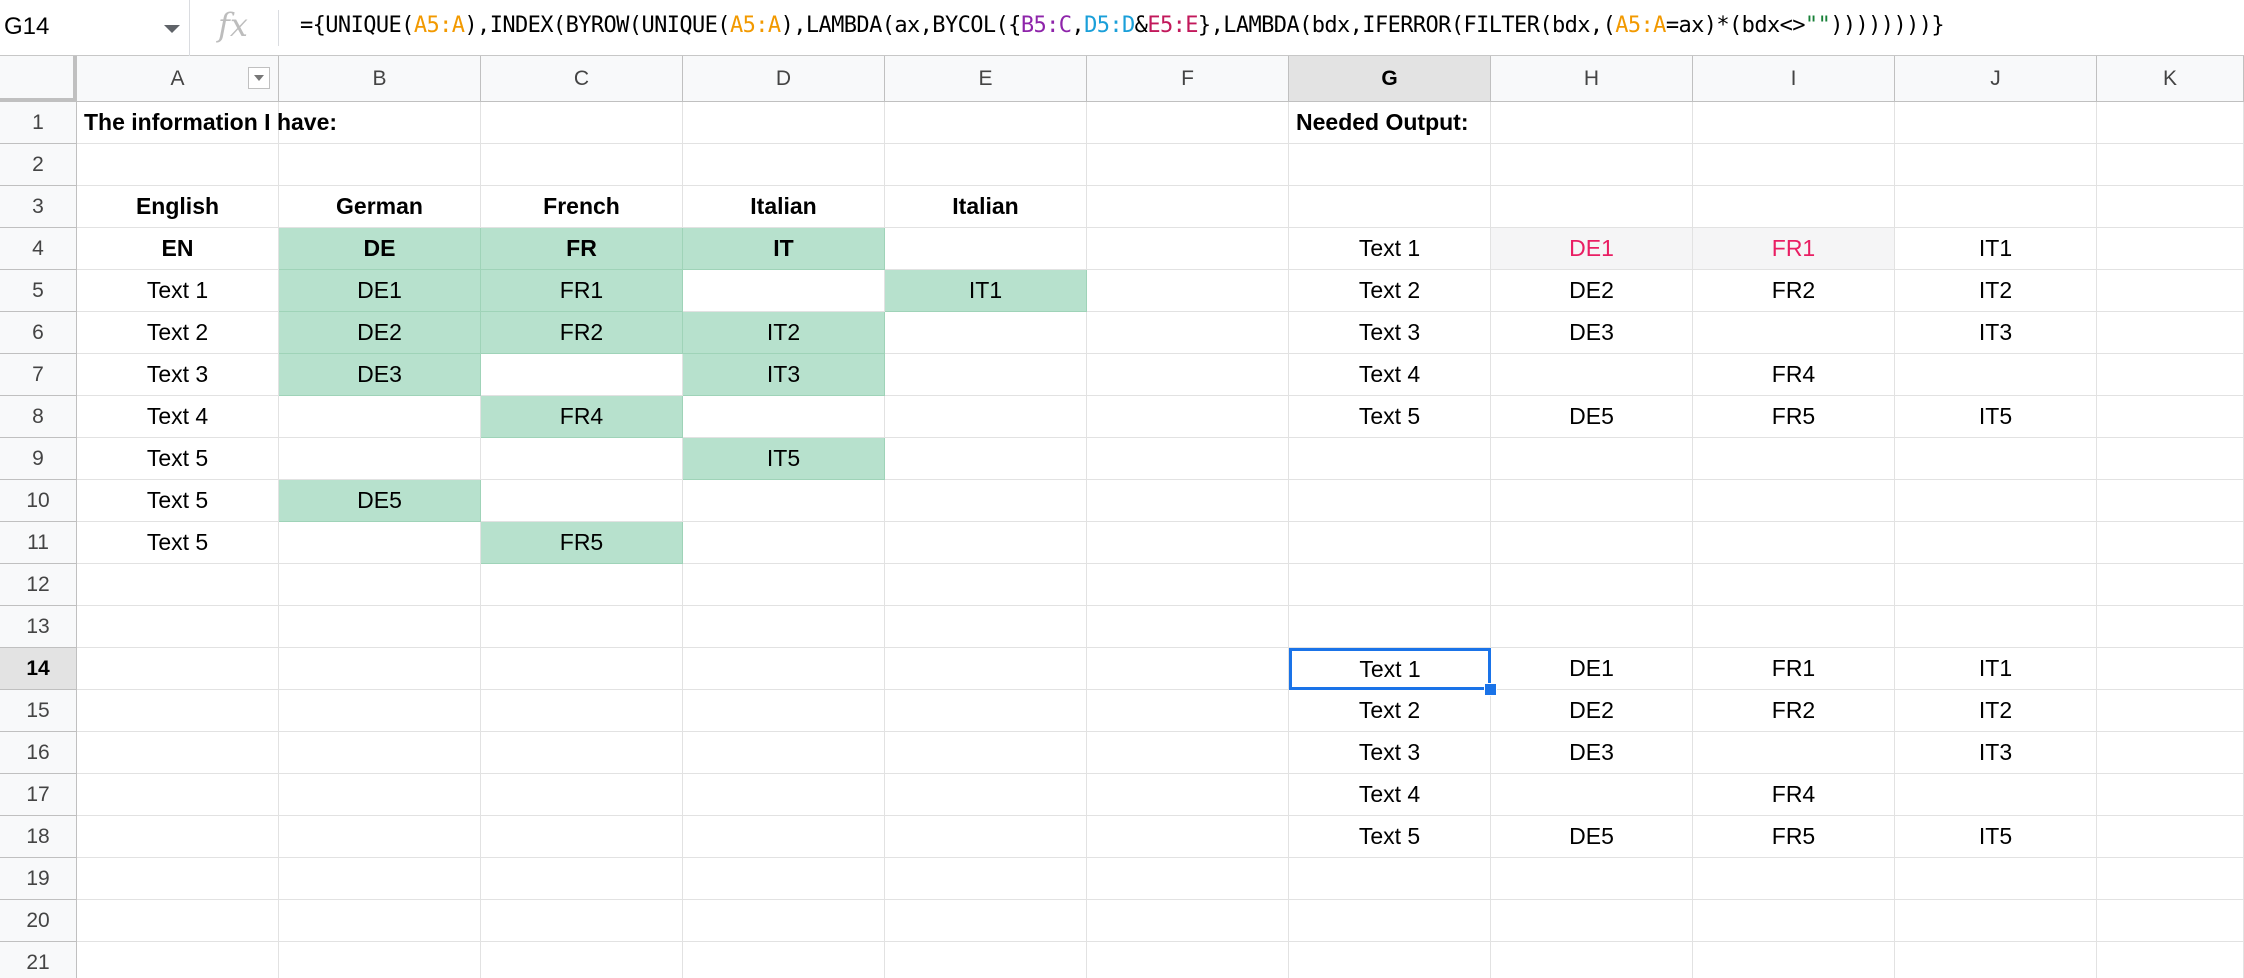 The width and height of the screenshot is (2244, 978). Describe the element at coordinates (38, 753) in the screenshot. I see `row-header-16: 16` at that location.